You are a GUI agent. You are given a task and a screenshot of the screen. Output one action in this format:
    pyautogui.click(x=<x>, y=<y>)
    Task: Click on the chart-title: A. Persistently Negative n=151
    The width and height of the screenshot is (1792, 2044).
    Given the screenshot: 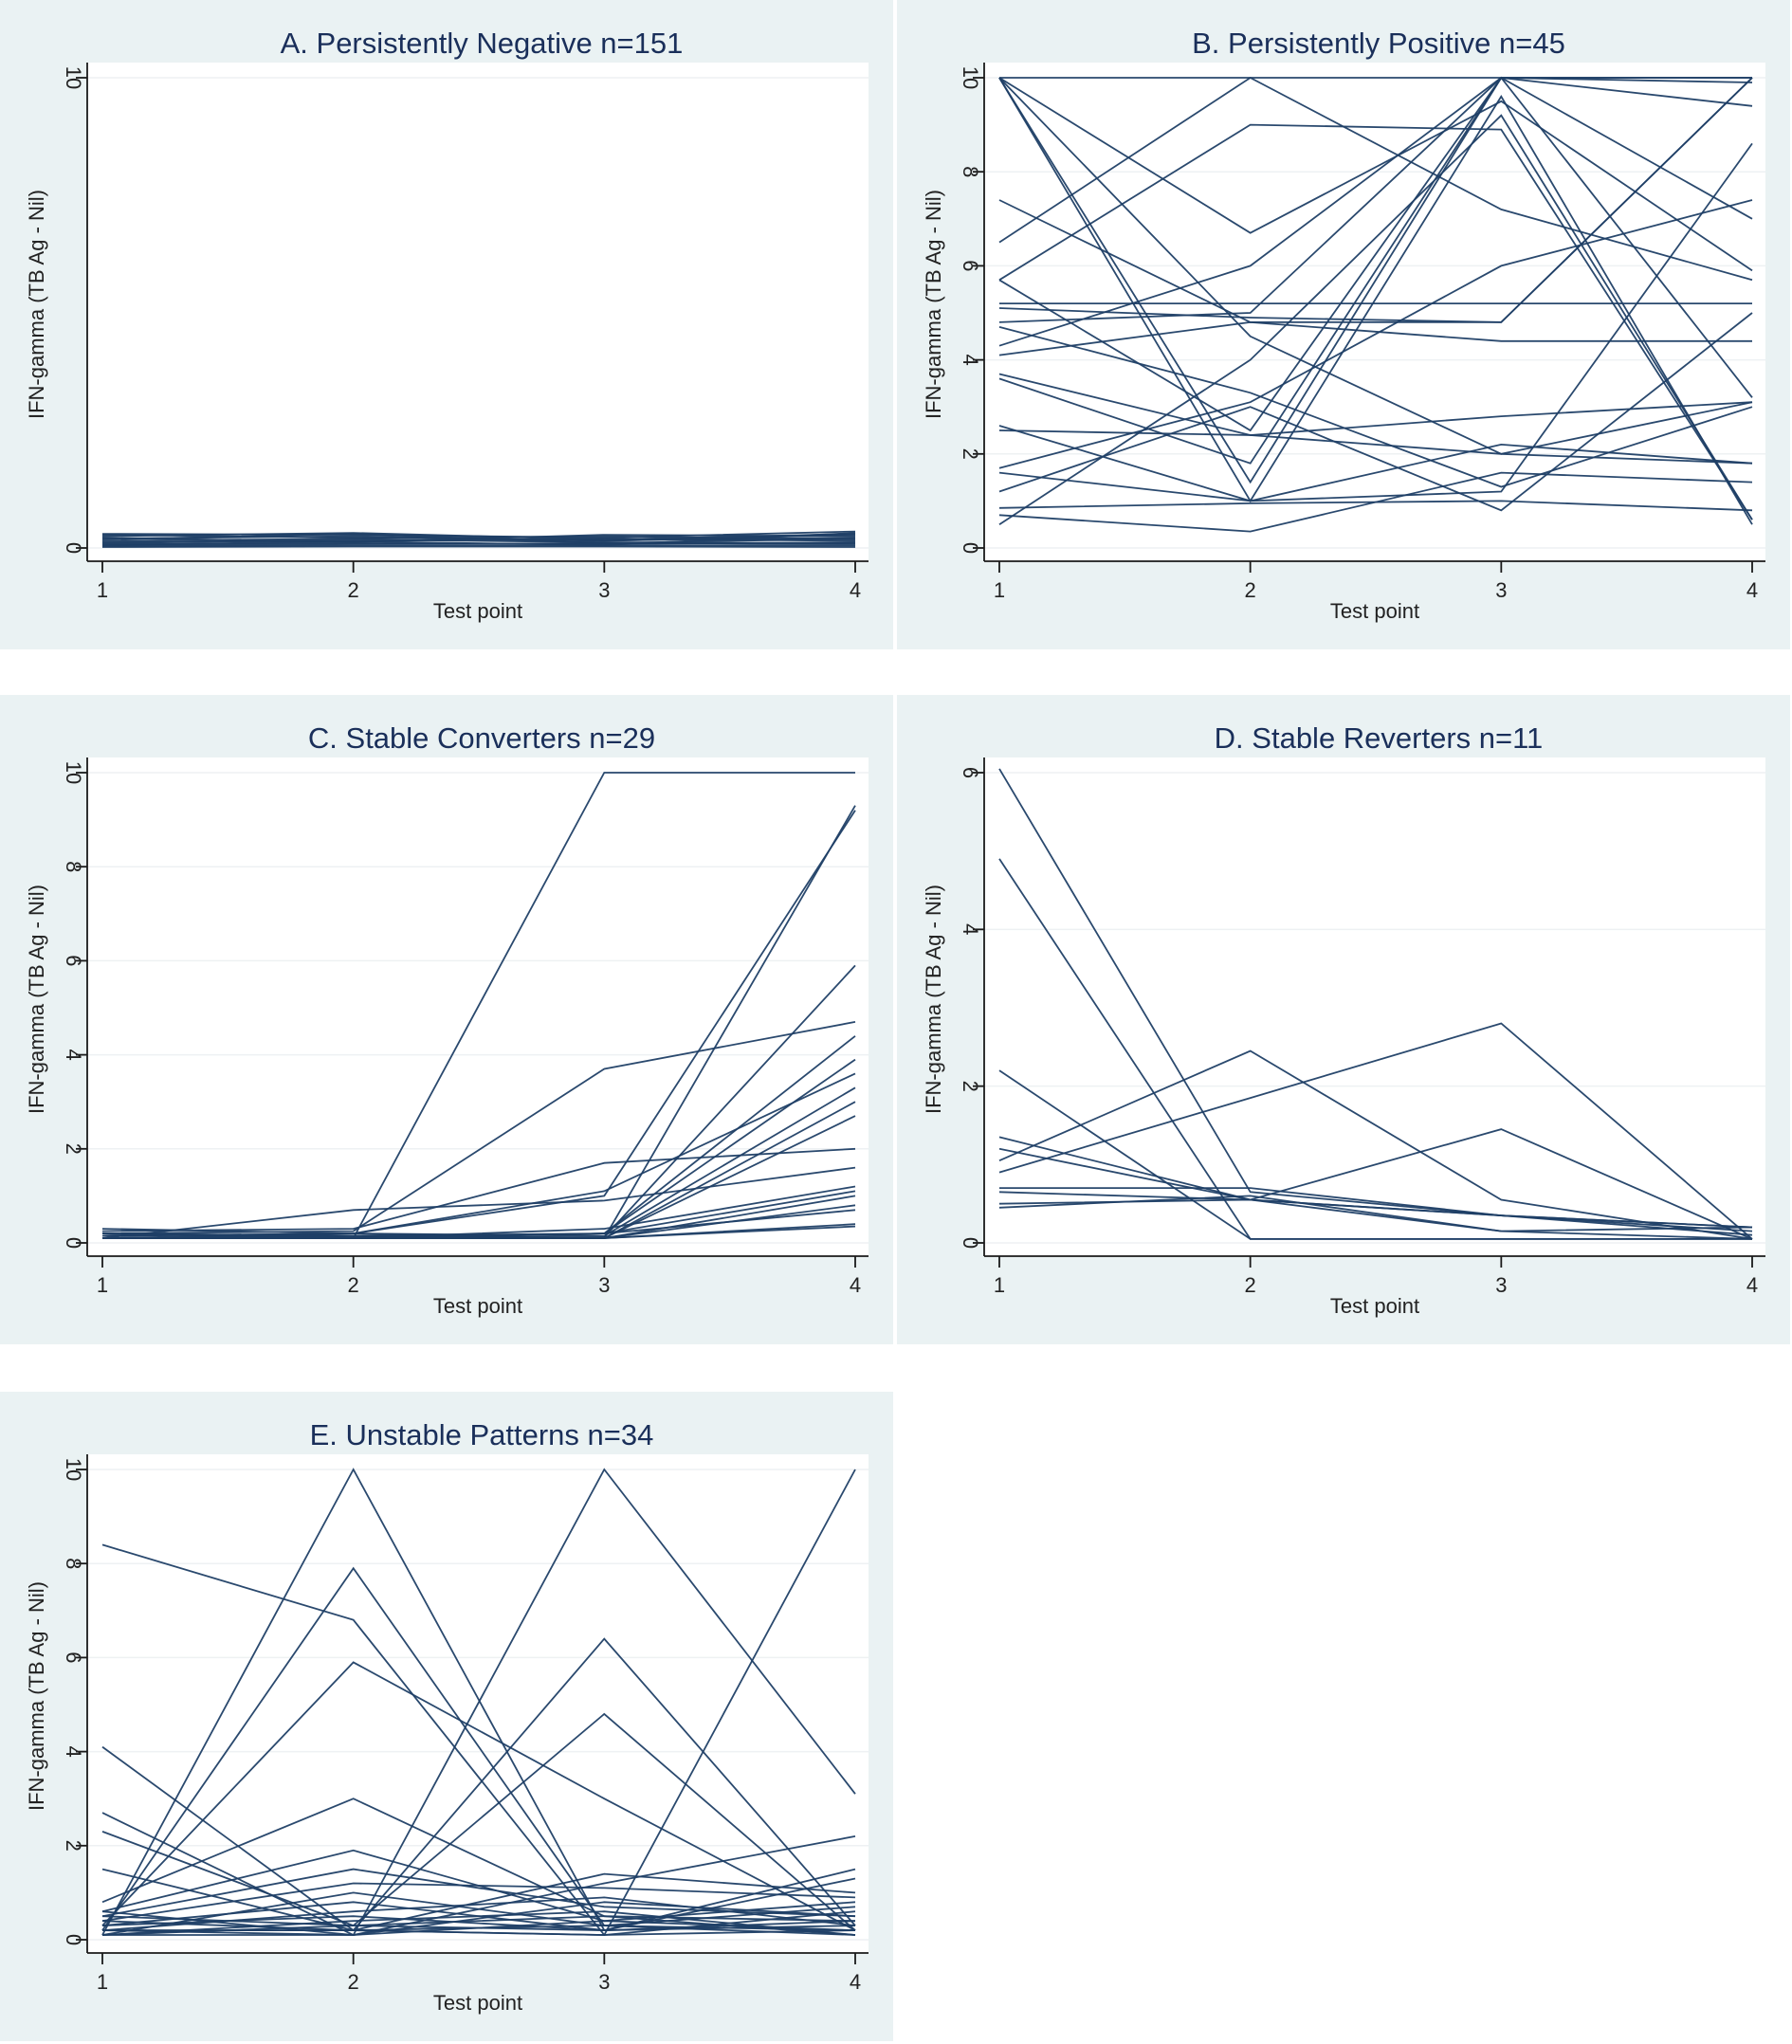 What is the action you would take?
    pyautogui.click(x=482, y=43)
    